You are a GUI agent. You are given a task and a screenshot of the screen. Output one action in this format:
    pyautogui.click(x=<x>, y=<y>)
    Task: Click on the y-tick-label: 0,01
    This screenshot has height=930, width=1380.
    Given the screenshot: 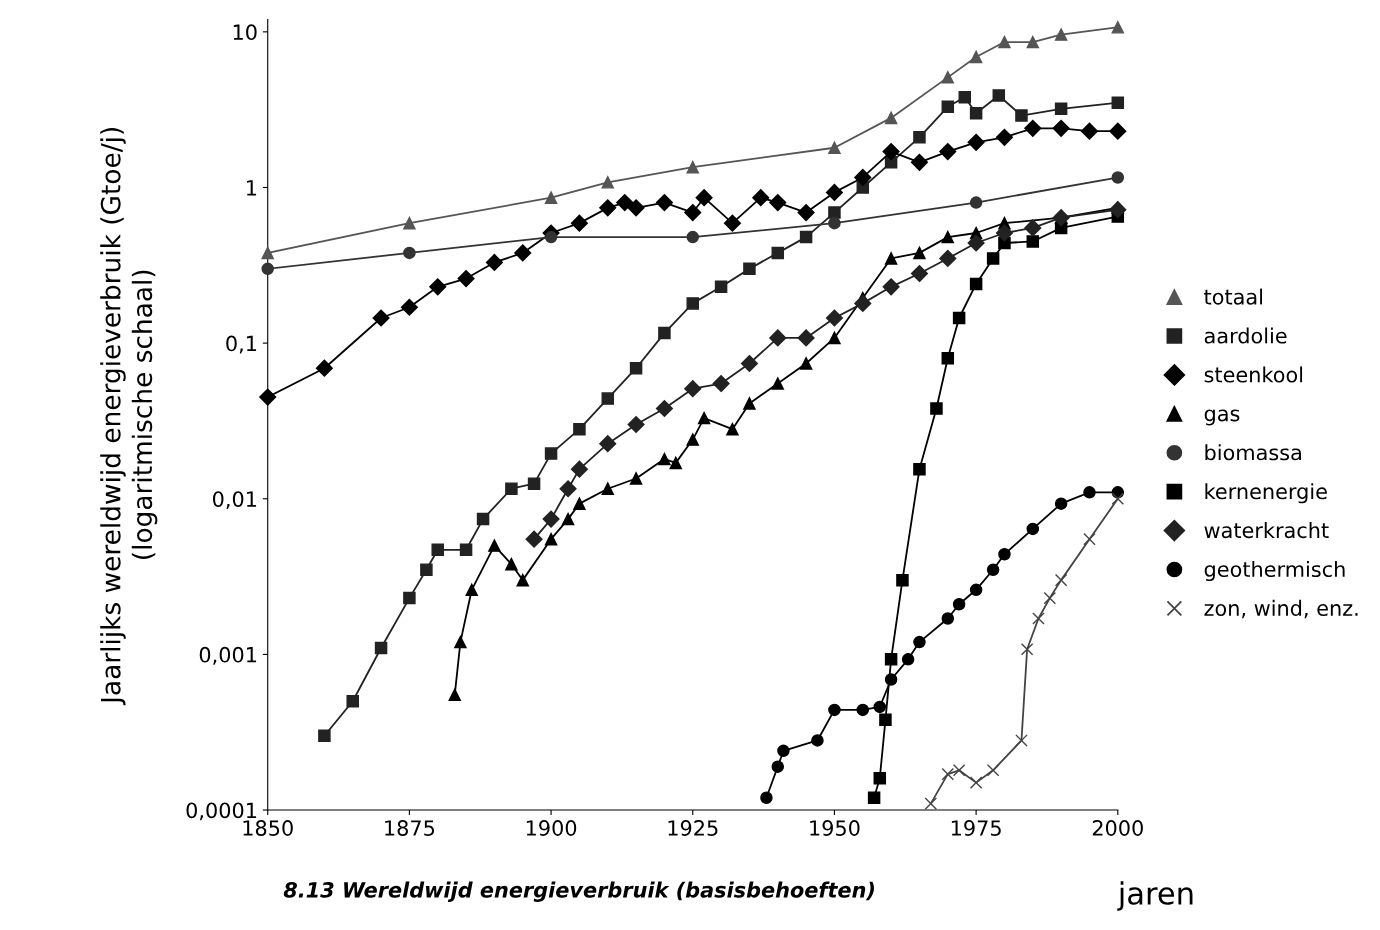 What is the action you would take?
    pyautogui.click(x=234, y=500)
    